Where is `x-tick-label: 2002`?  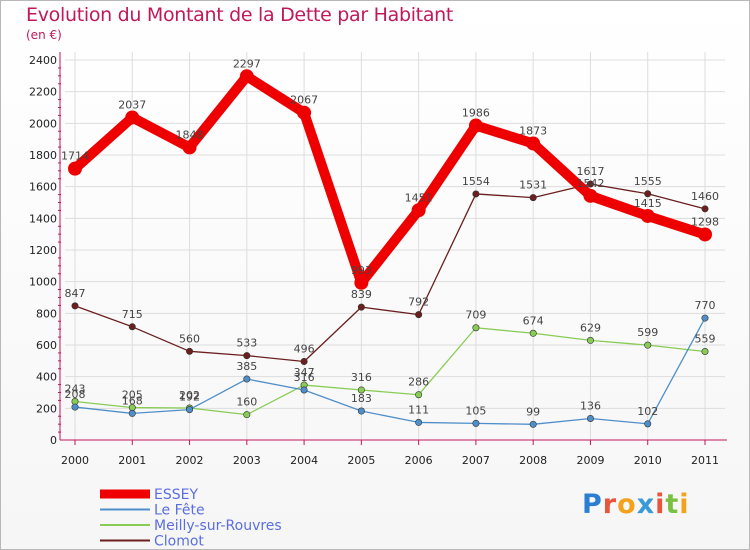 x-tick-label: 2002 is located at coordinates (190, 460).